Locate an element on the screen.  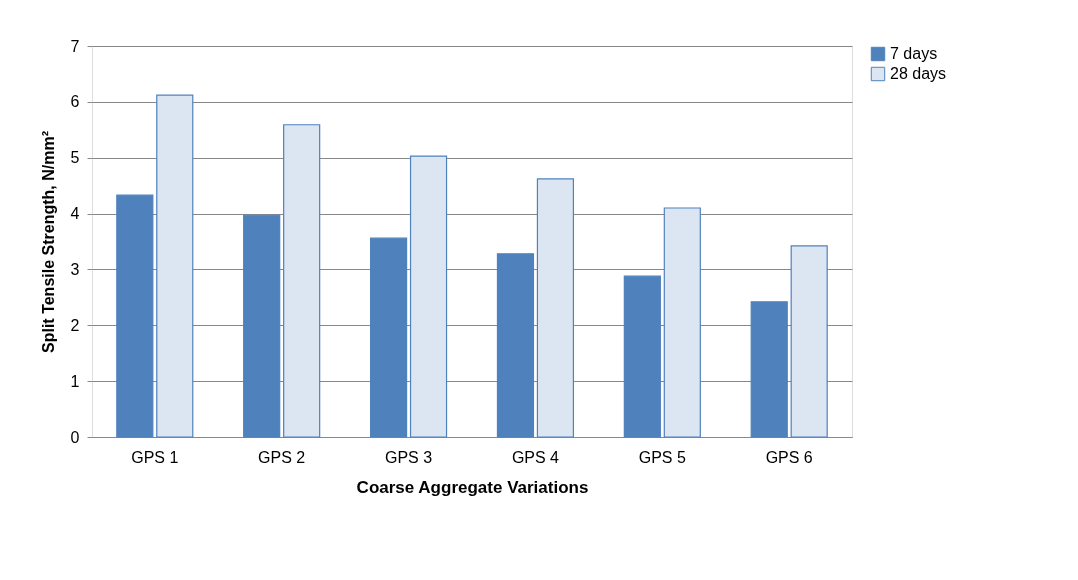
y-tick-label: 5 is located at coordinates (75, 158).